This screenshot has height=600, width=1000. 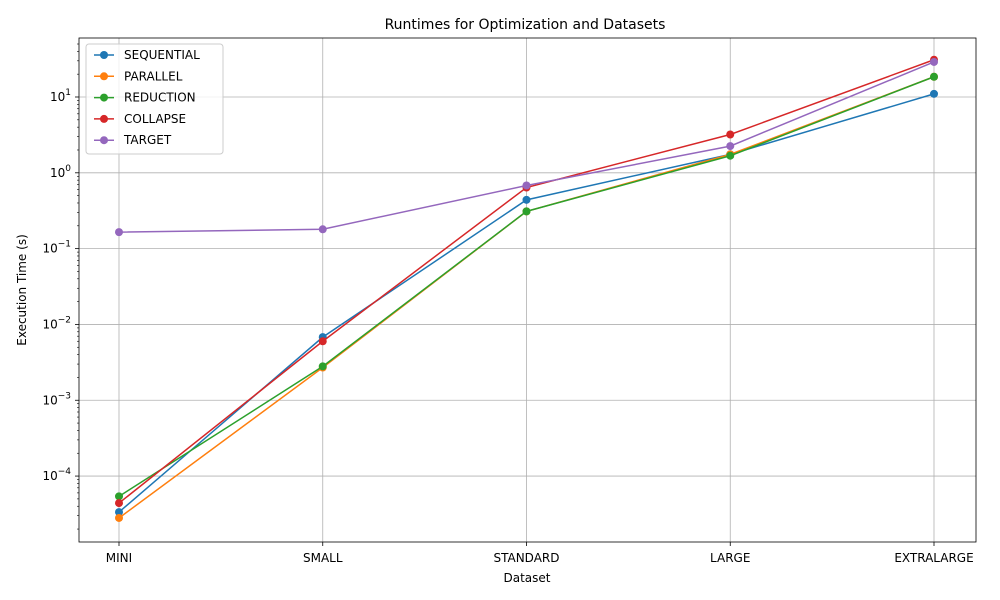 What do you see at coordinates (60, 172) in the screenshot?
I see `y-tick-label: 10⁰` at bounding box center [60, 172].